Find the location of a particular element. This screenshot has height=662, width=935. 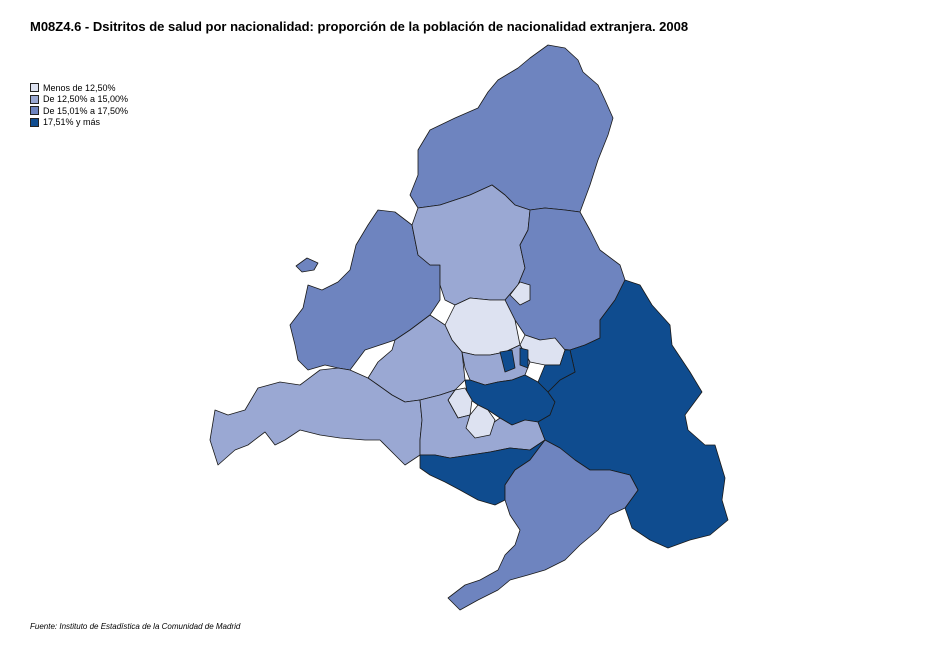

district-pale-south is located at coordinates (480, 421).